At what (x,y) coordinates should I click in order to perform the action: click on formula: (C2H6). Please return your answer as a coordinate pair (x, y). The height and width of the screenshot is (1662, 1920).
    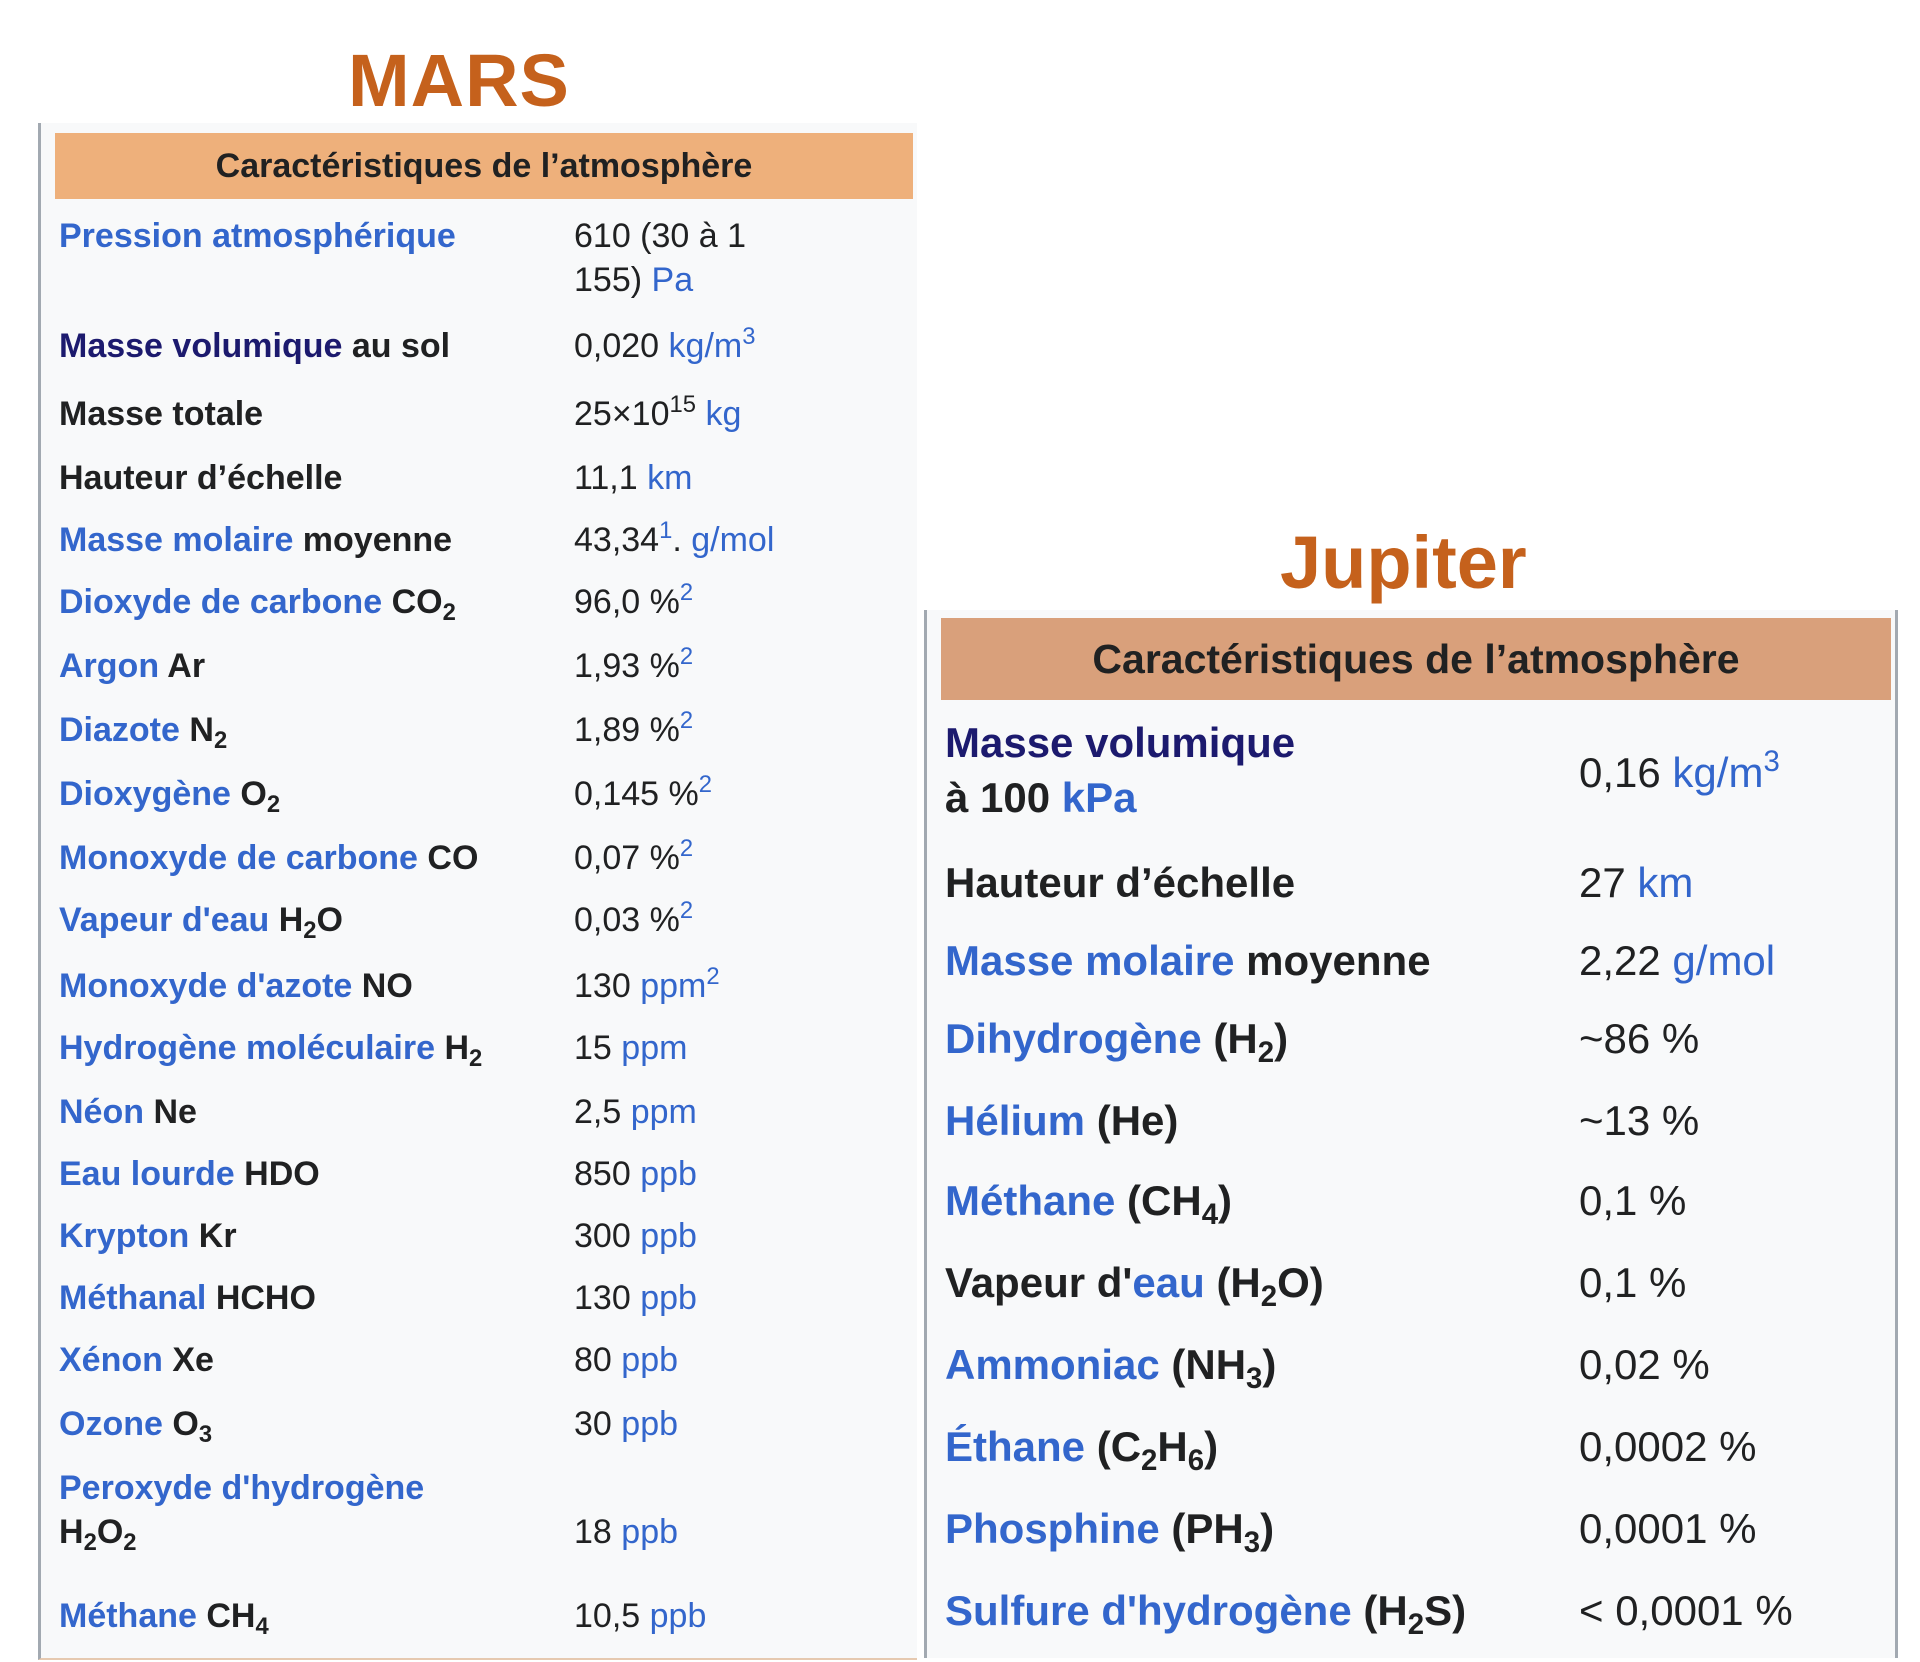
    Looking at the image, I should click on (1157, 1449).